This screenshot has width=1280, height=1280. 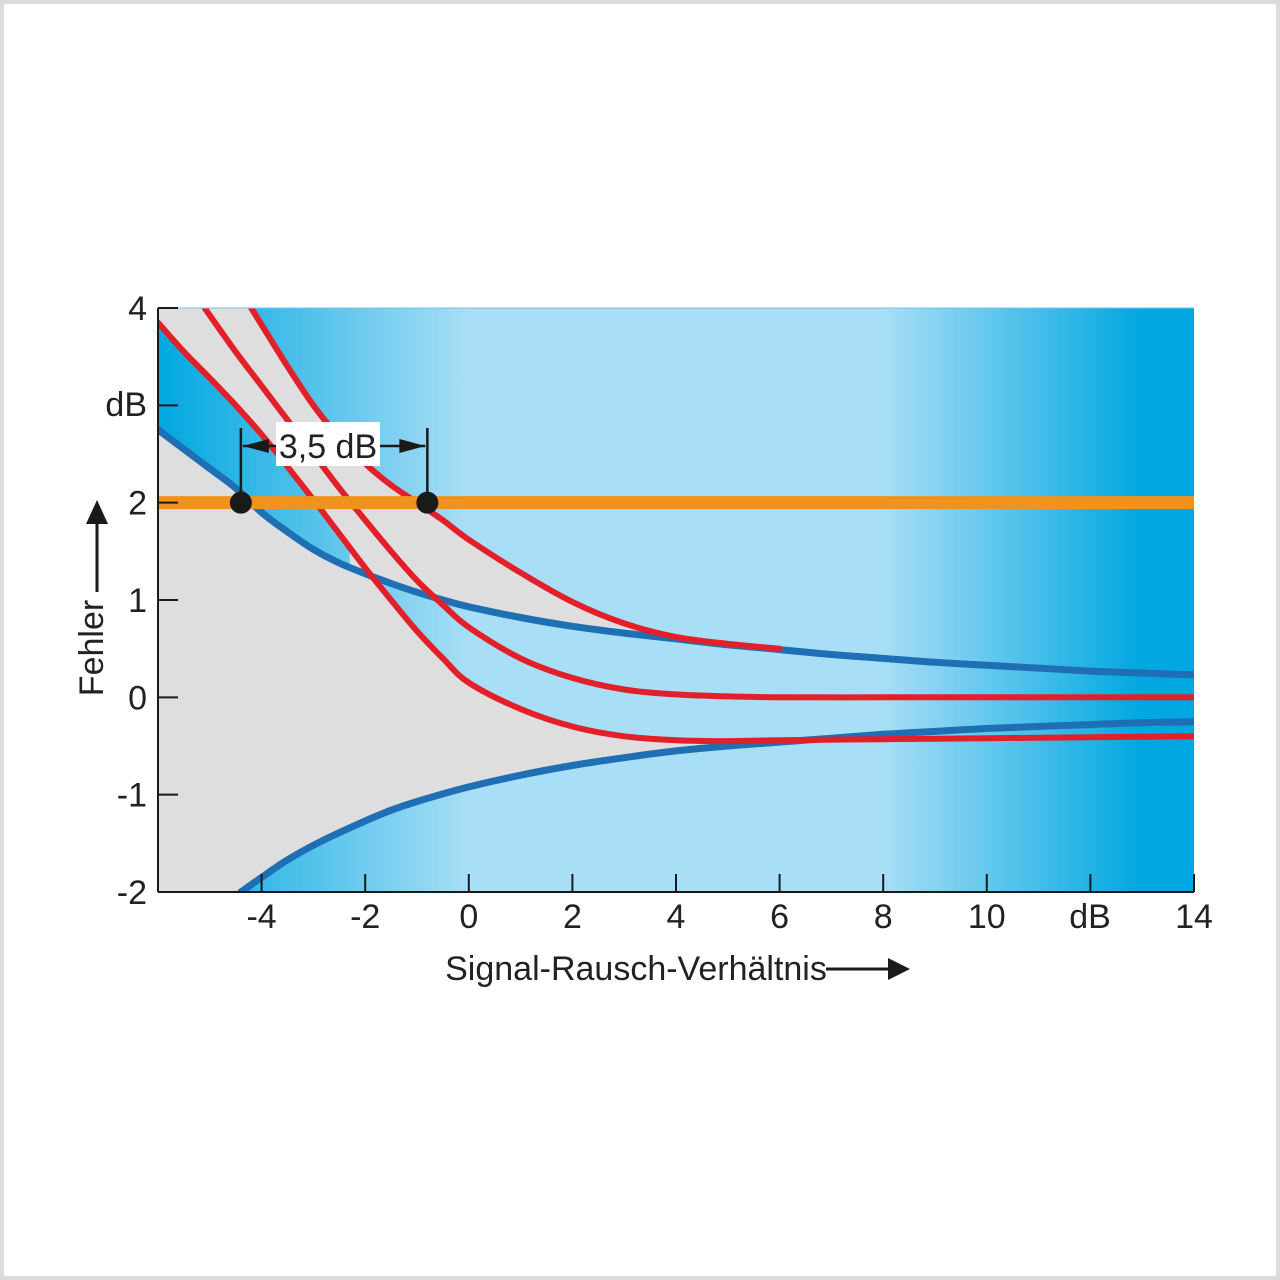 I want to click on annotation-label-box, so click(x=328, y=444).